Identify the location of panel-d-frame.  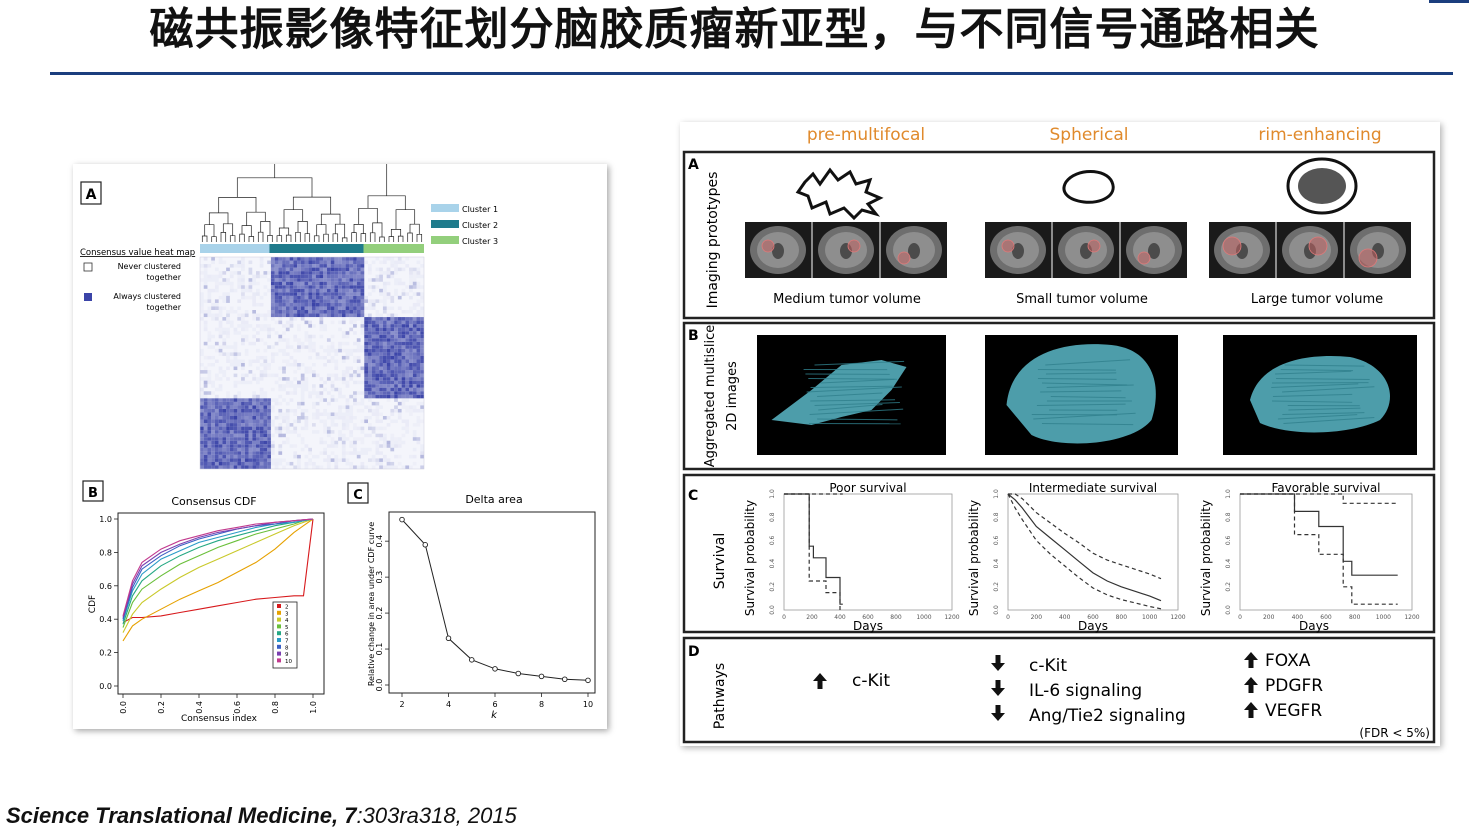
(1059, 690).